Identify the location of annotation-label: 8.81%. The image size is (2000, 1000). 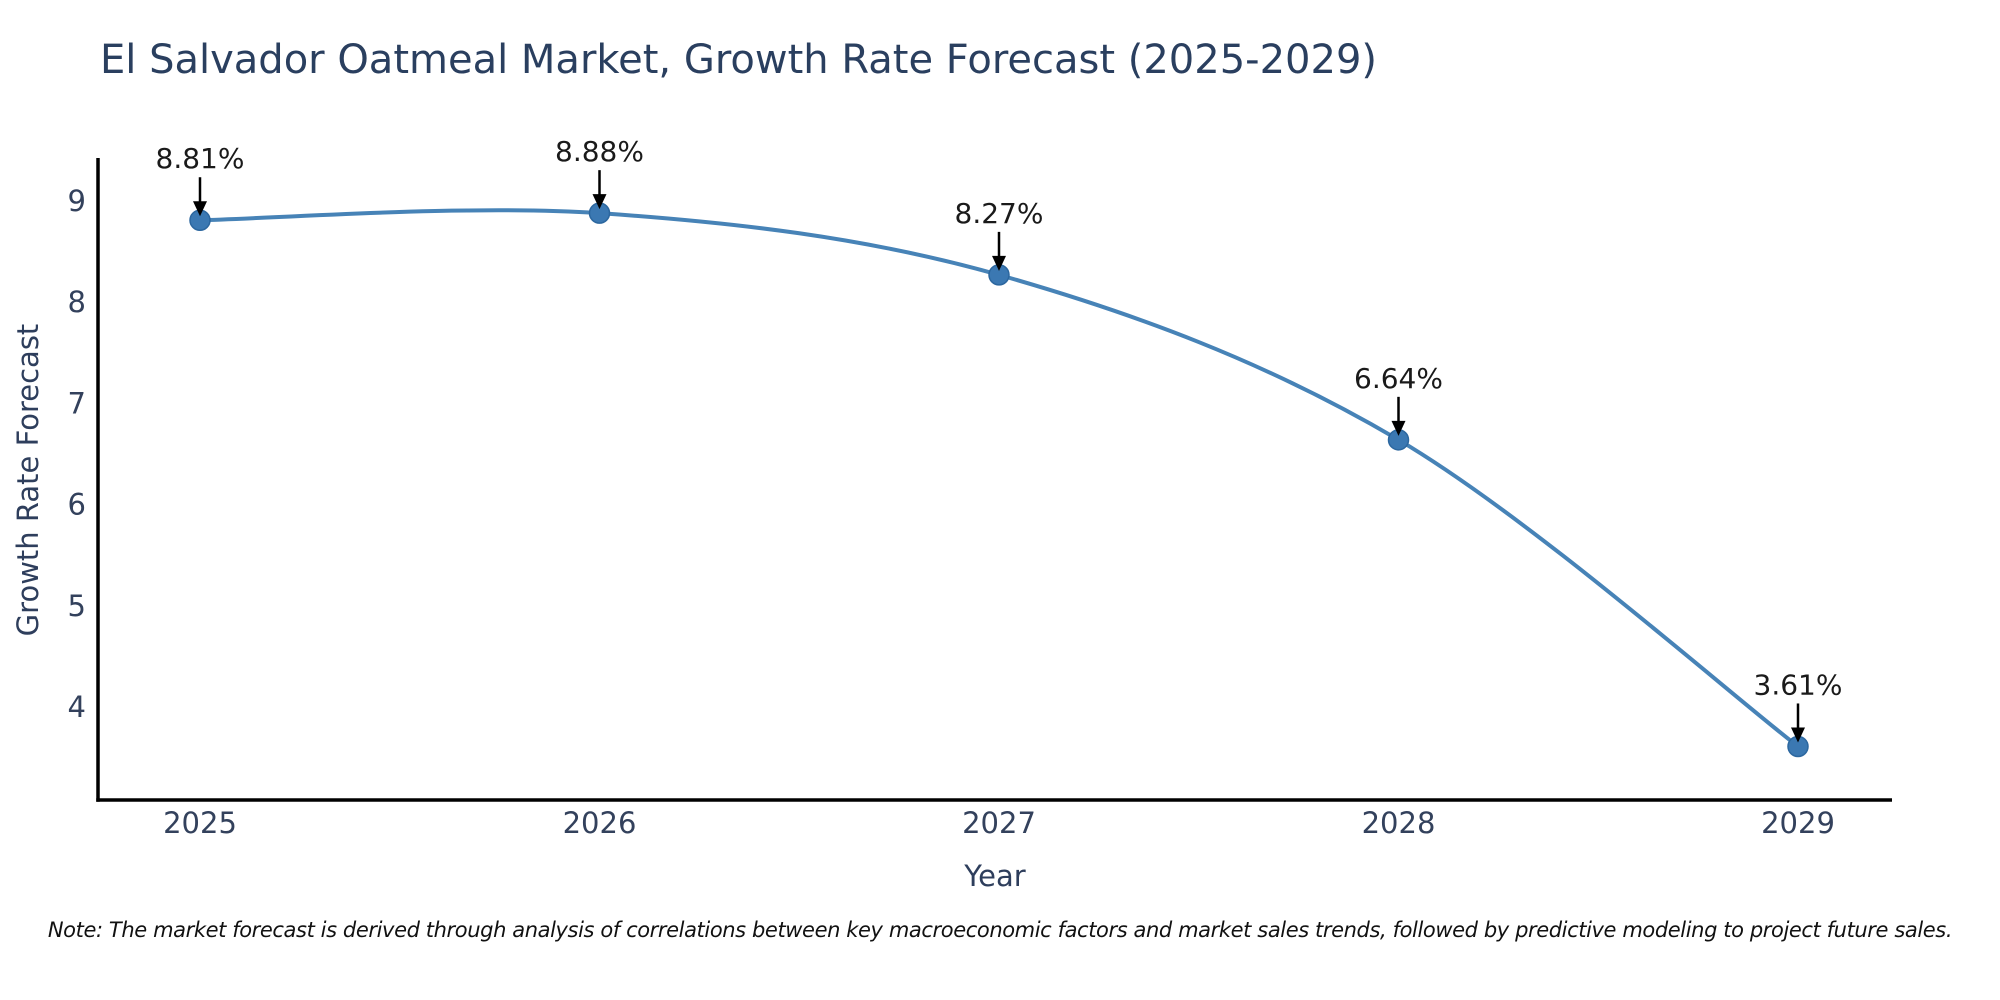
(200, 158).